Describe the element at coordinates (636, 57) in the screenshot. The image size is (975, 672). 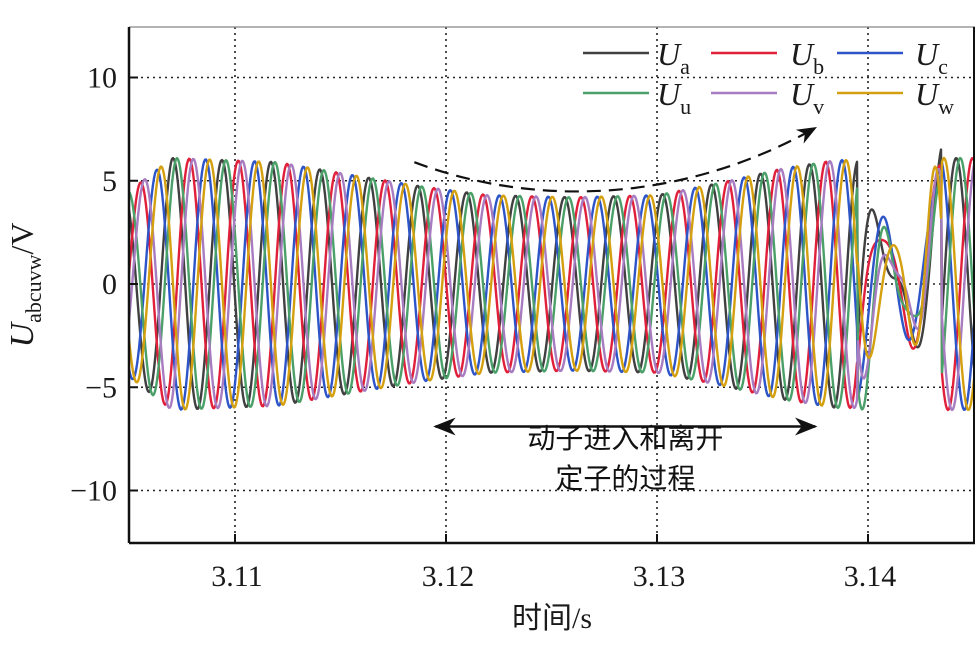
I see `legend-item-u-a: Ua` at that location.